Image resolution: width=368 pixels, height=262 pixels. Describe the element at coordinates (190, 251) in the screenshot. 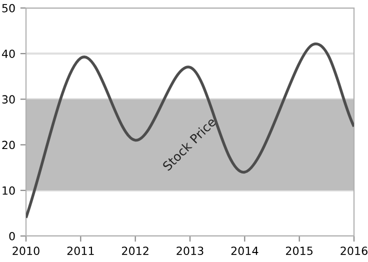

I see `x-tick-label: 2013` at that location.